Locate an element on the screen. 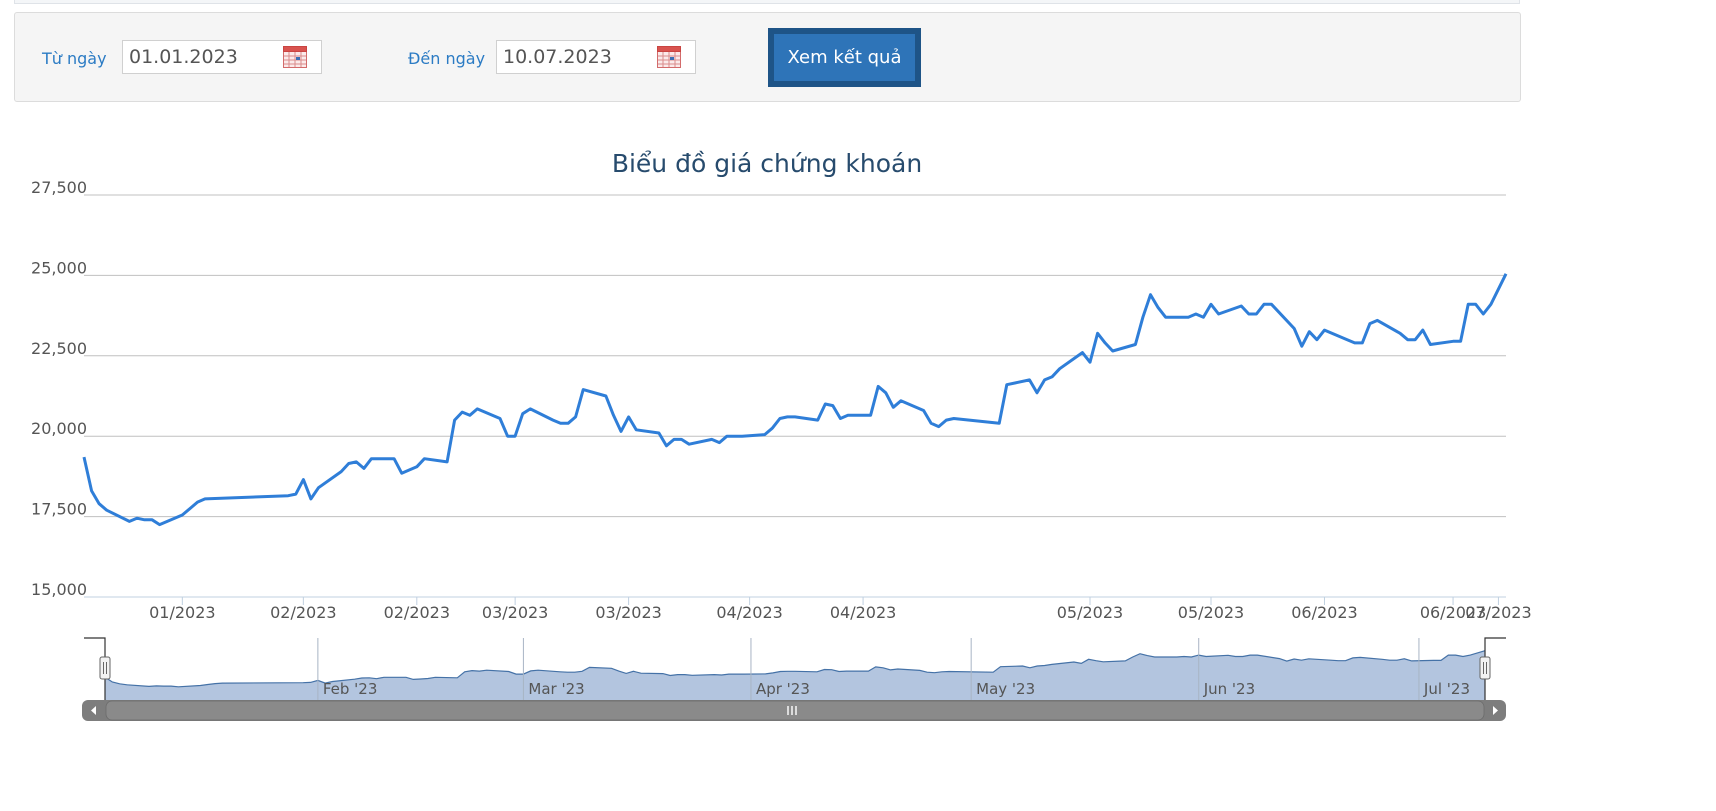 This screenshot has width=1716, height=811. y-tick-label: 22,500 is located at coordinates (59, 348).